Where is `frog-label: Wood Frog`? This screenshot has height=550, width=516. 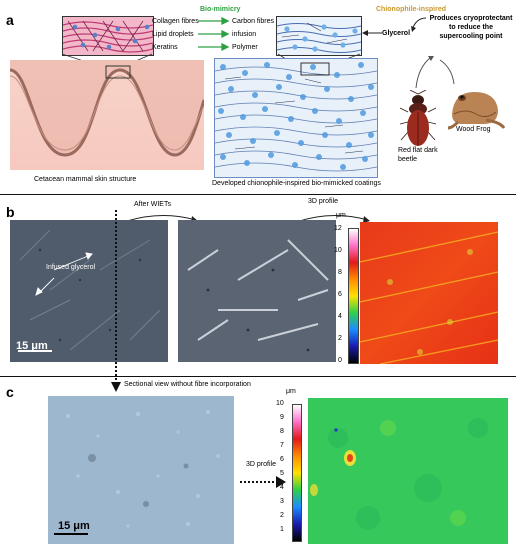 frog-label: Wood Frog is located at coordinates (473, 129).